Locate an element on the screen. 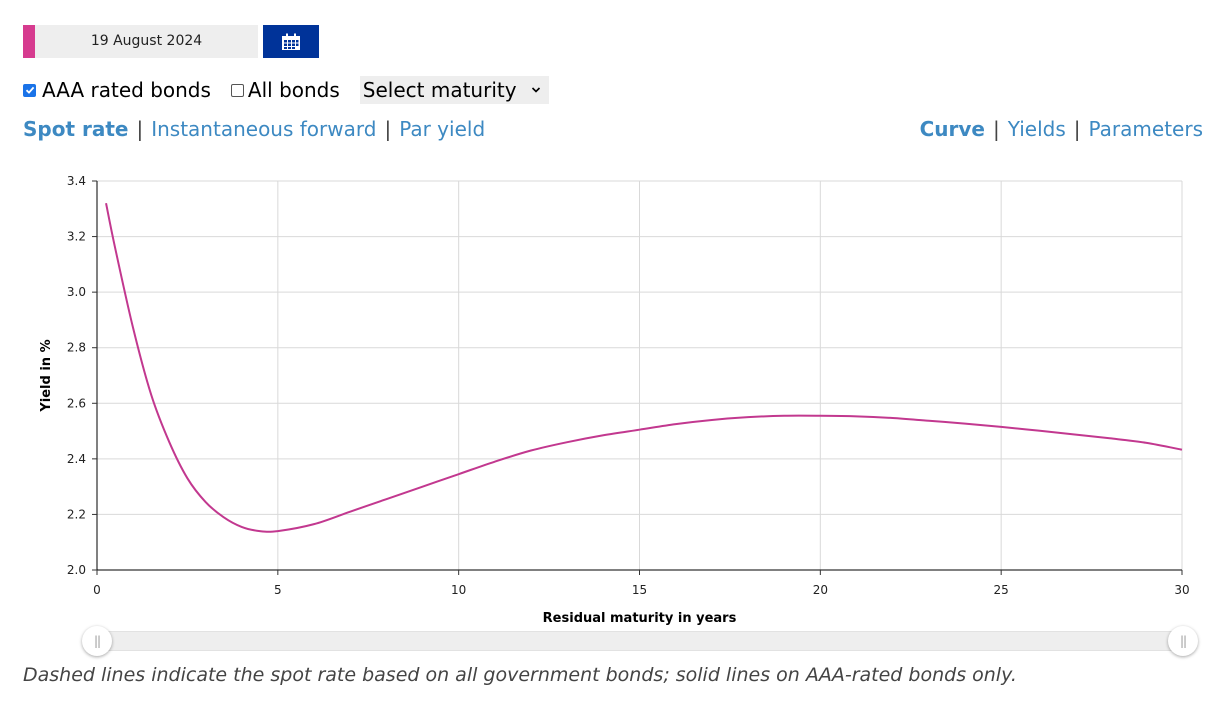  all-bonds-label: All bonds is located at coordinates (293, 90).